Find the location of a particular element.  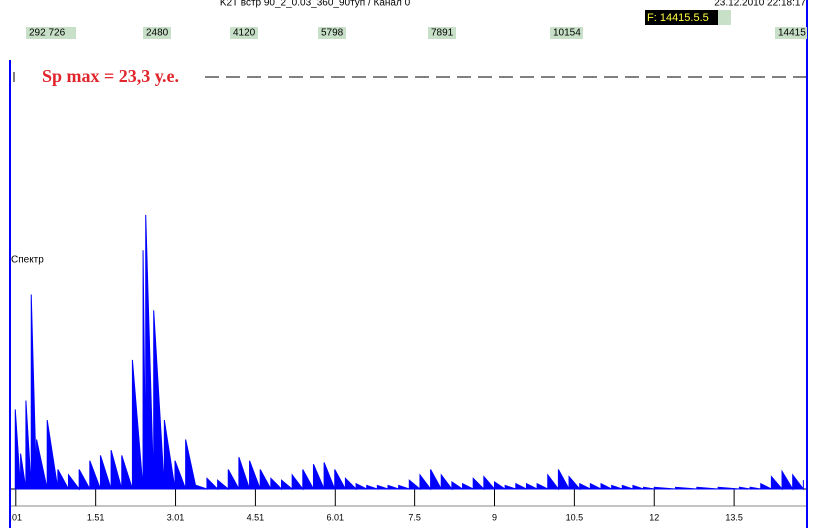

x-tick-label: 9 is located at coordinates (494, 517).